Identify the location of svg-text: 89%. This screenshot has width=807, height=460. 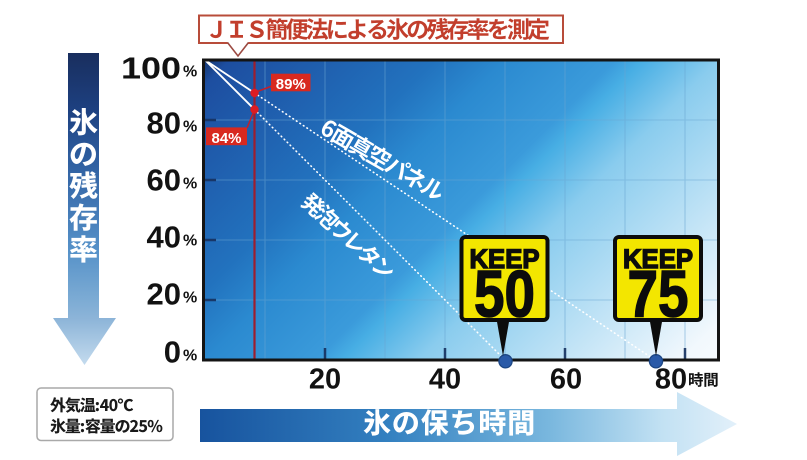
(291, 84).